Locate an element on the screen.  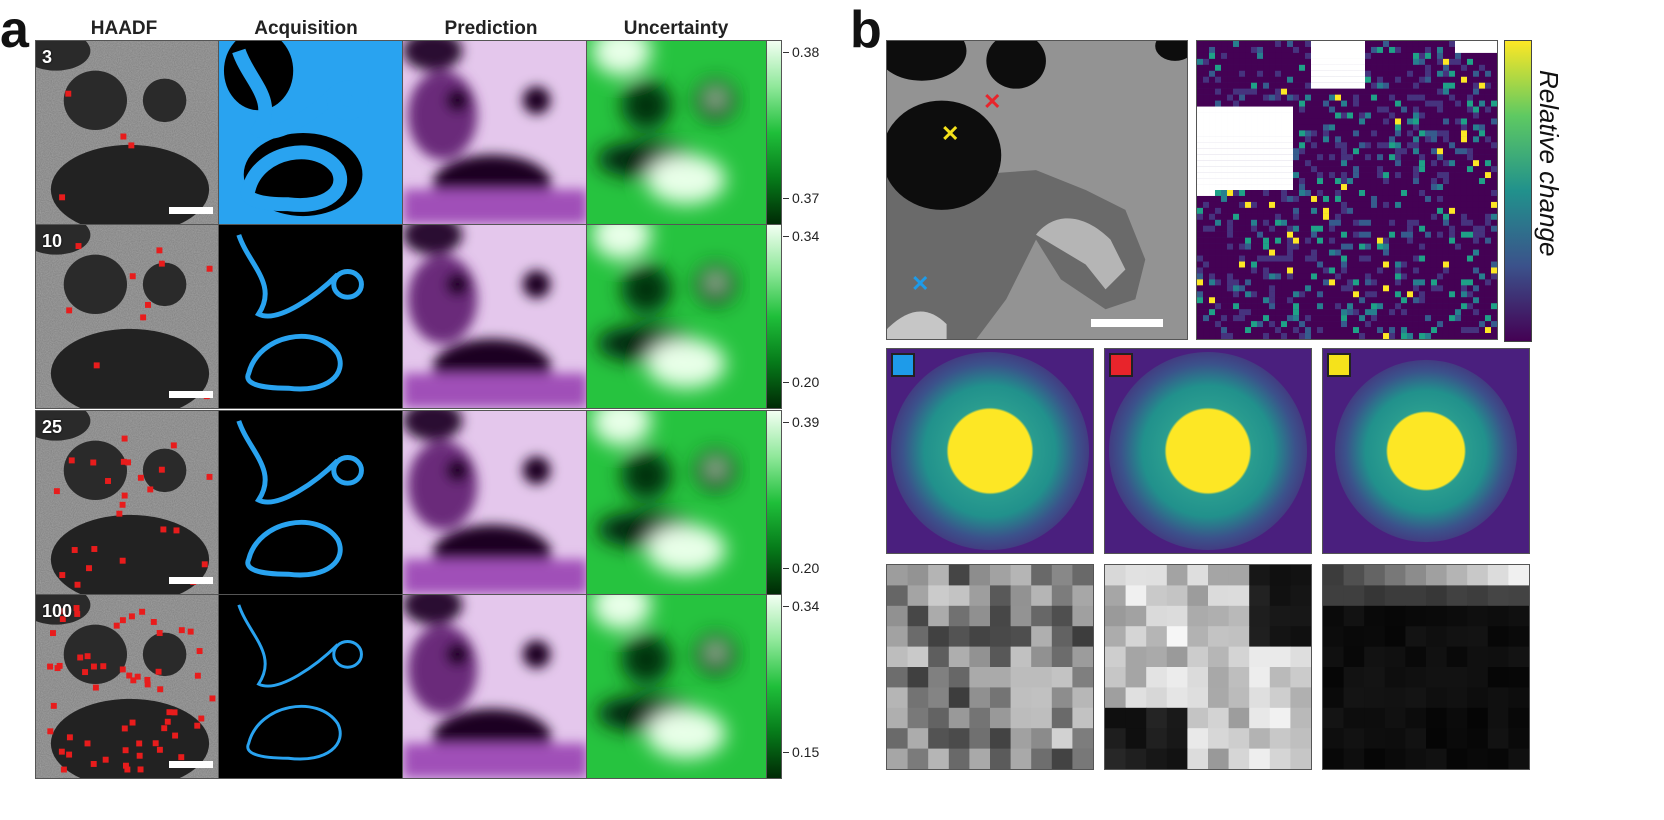
header-acquisition: Acquisition is located at coordinates (306, 28).